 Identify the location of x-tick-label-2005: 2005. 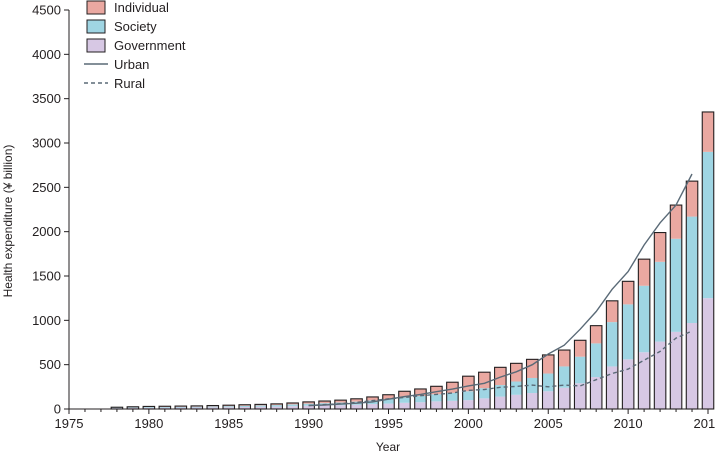
(548, 423).